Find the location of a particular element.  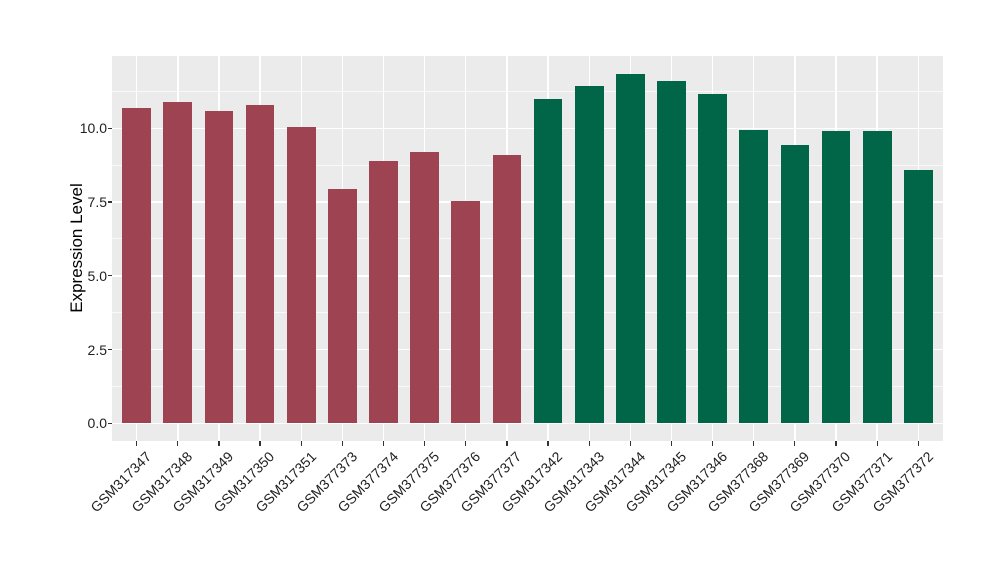

bar-gsm377376 is located at coordinates (466, 312).